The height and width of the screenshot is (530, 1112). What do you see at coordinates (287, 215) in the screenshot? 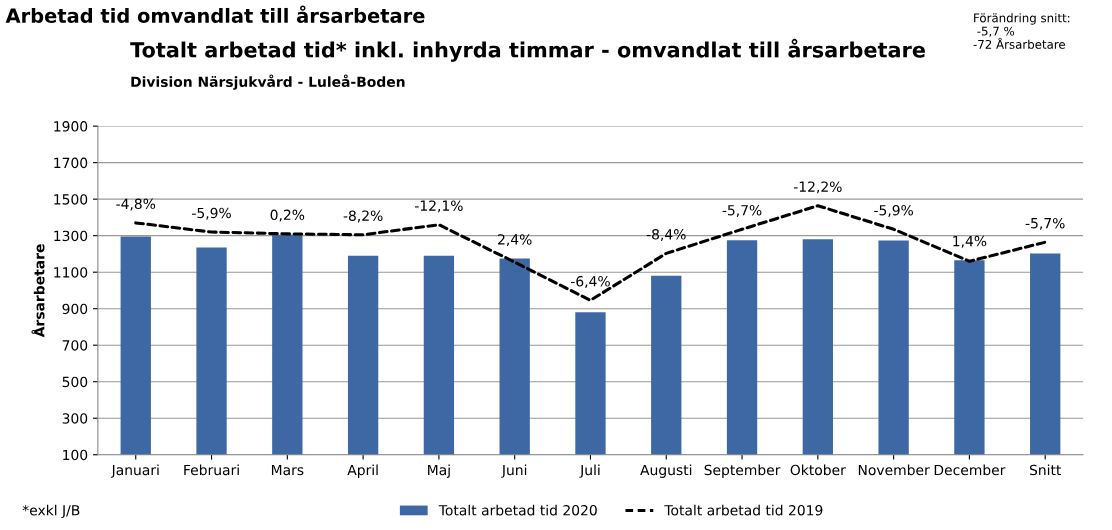
I see `annotation: 0,2%` at bounding box center [287, 215].